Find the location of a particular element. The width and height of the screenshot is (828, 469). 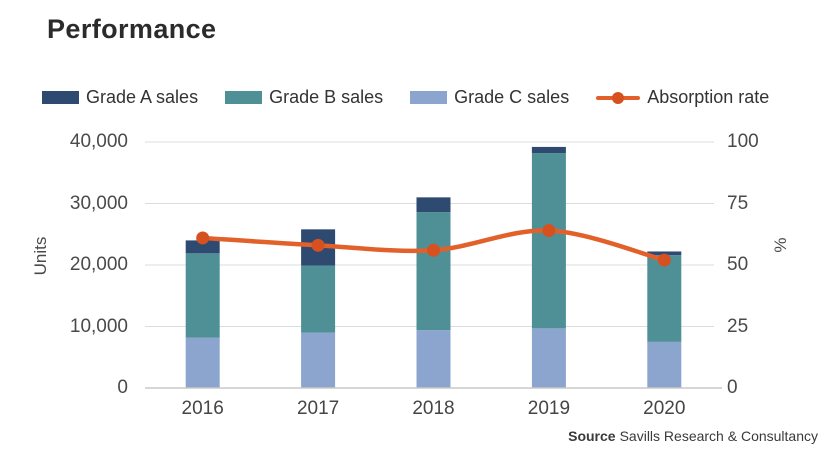

x-label-2016: 2016 is located at coordinates (202, 408).